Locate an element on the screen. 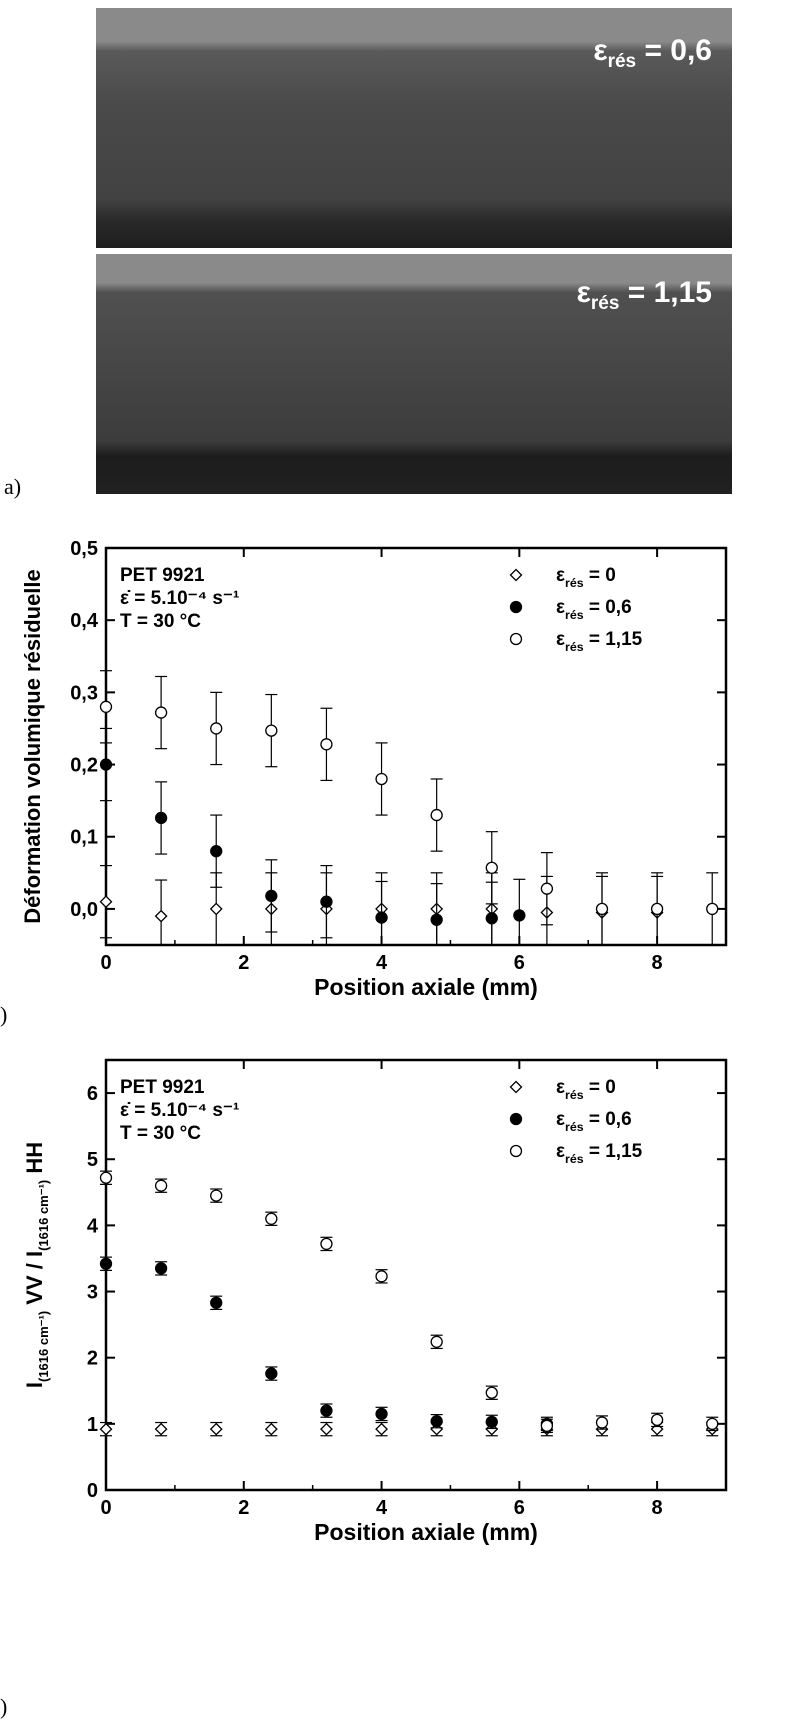 The width and height of the screenshot is (796, 1720). chart1-xlabel: Position axiale (mm) is located at coordinates (426, 987).